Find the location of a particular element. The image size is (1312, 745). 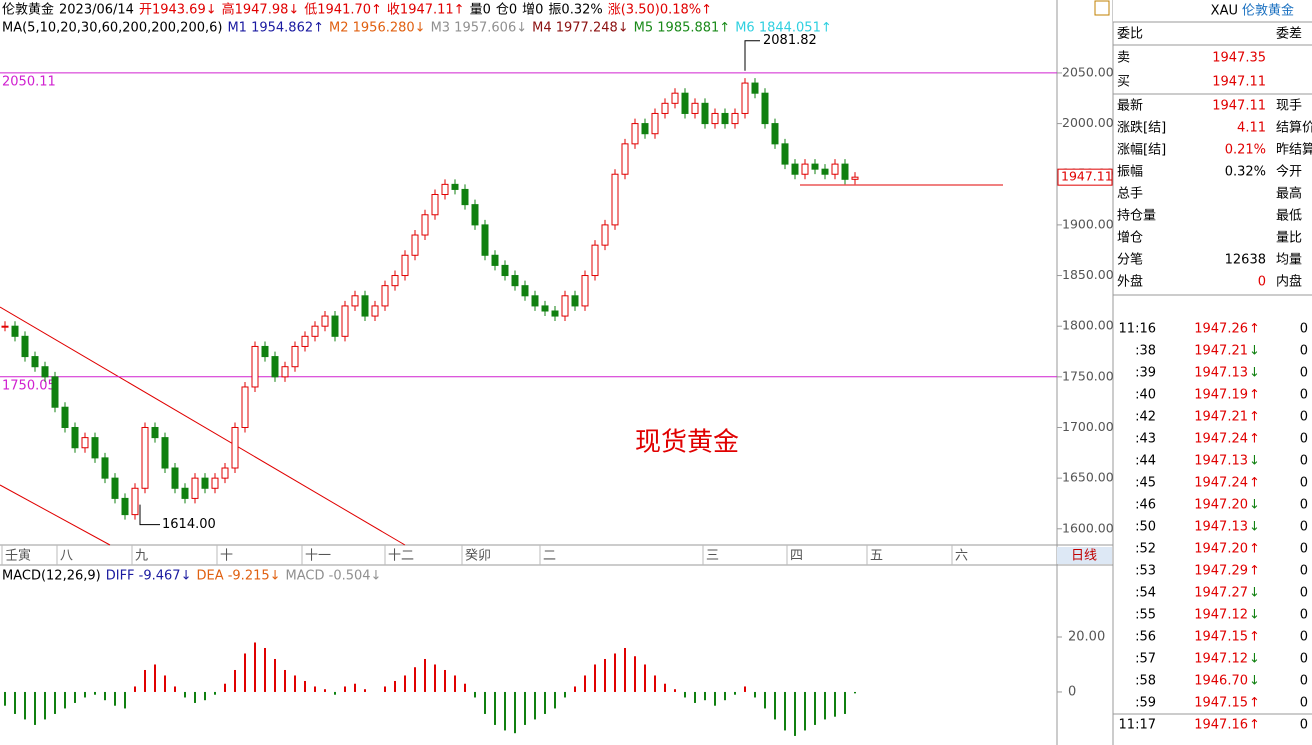

trade-time: :59 is located at coordinates (1145, 703).